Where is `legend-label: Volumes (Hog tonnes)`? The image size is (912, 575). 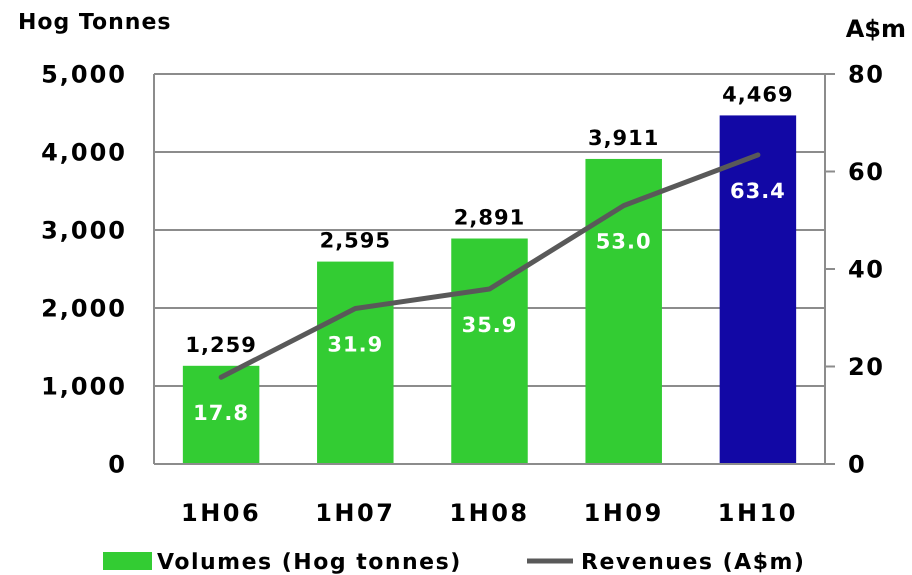 legend-label: Volumes (Hog tonnes) is located at coordinates (309, 562).